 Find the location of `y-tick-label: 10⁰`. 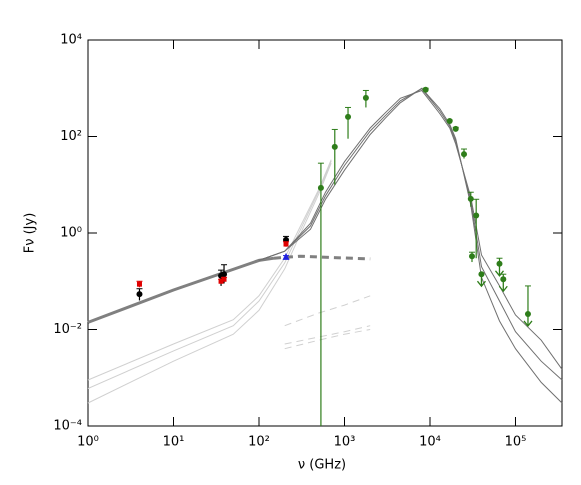

y-tick-label: 10⁰ is located at coordinates (71, 233).